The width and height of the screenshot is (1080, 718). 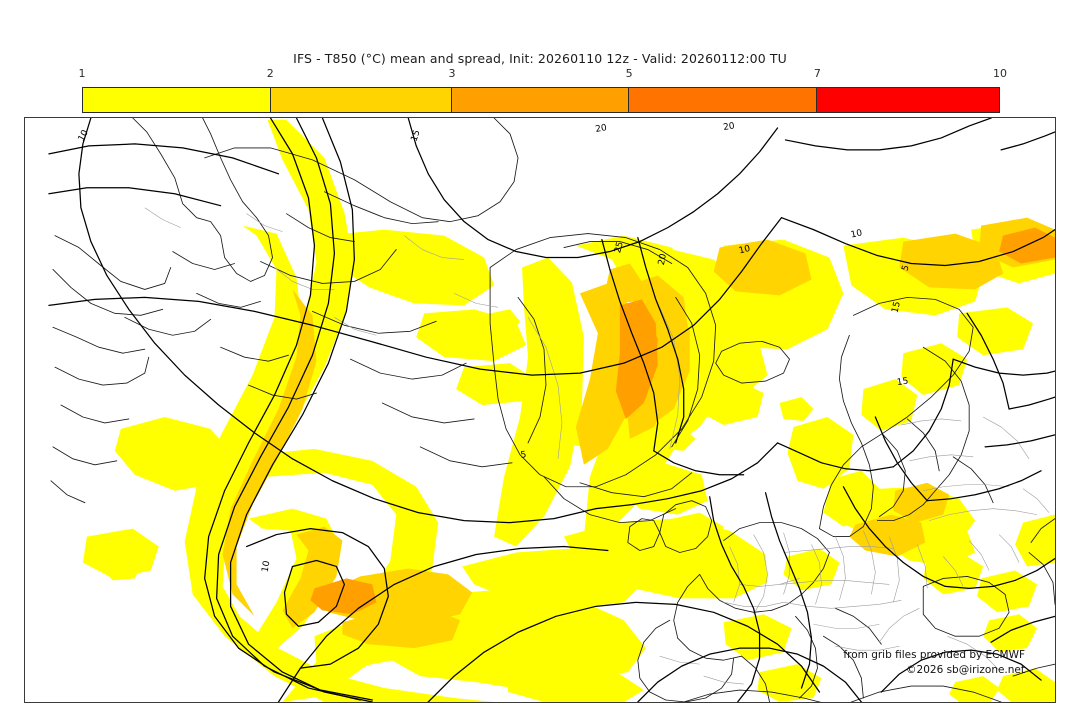 I want to click on colorbar-tick-5: 5, so click(x=629, y=73).